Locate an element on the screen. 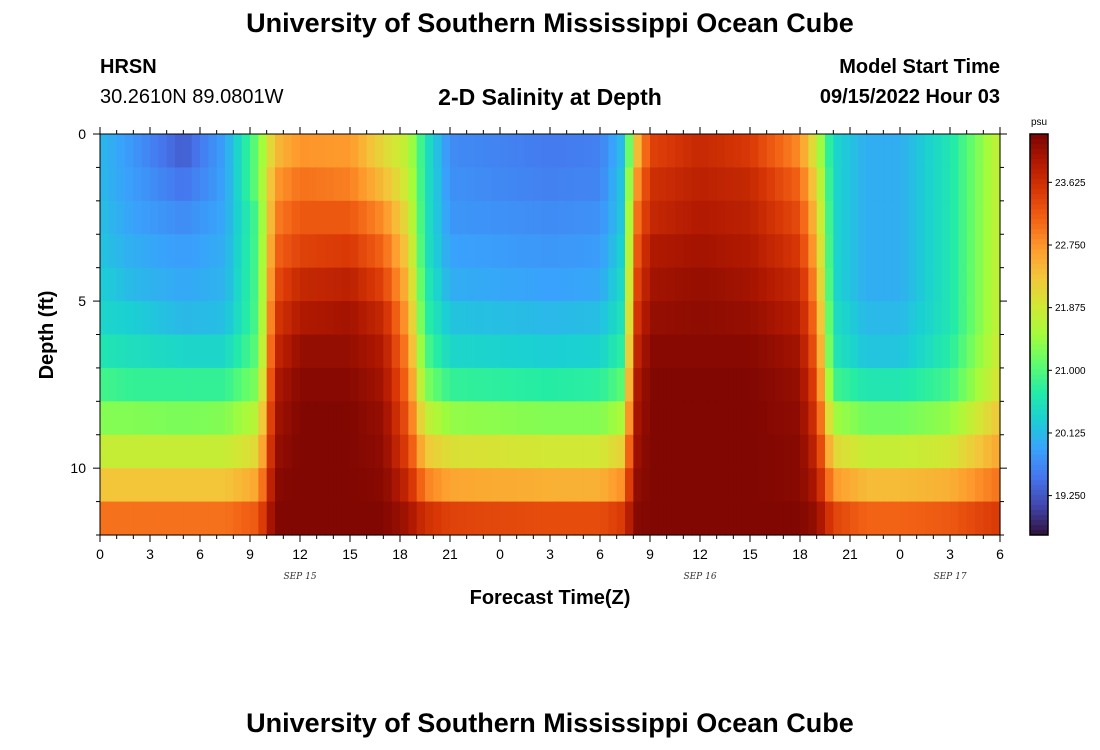  x-date-label: SEP 16 is located at coordinates (699, 577).